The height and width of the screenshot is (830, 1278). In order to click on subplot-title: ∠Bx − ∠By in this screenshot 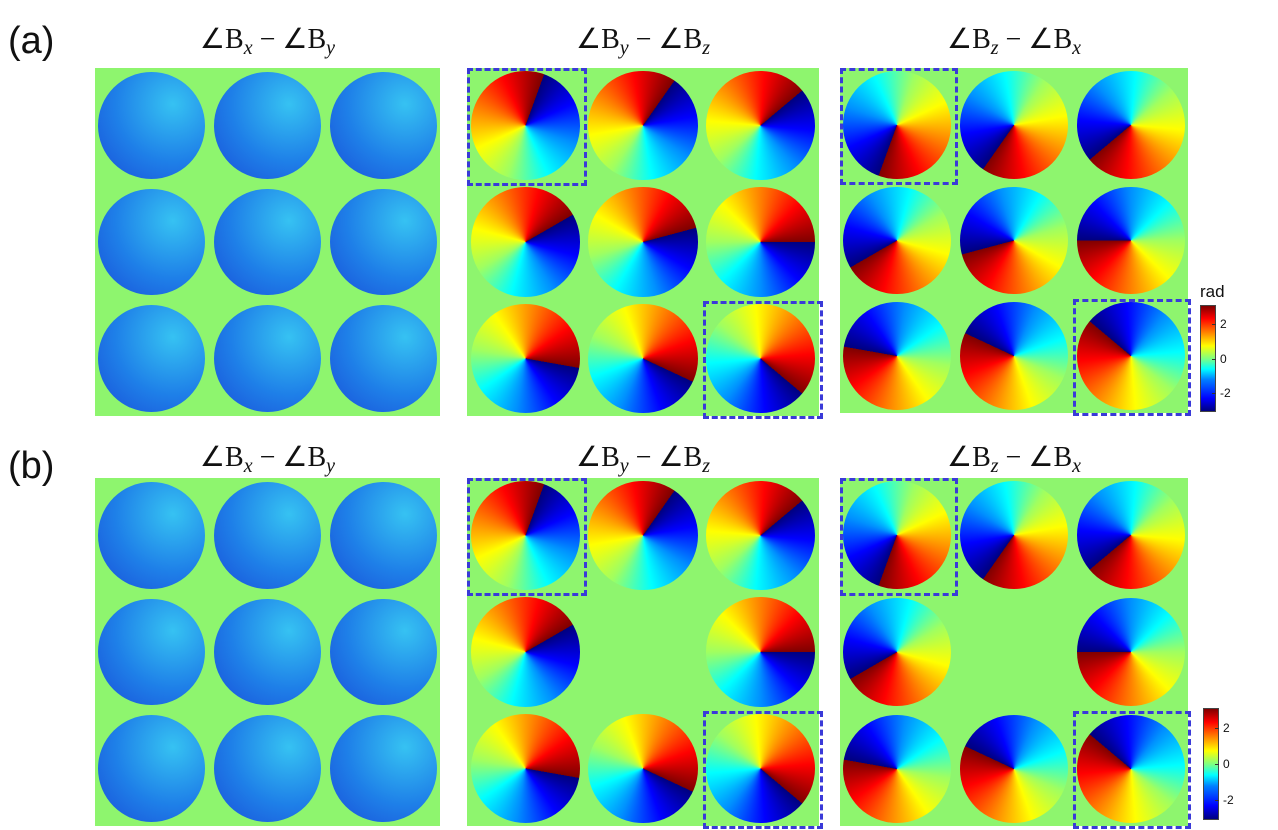, I will do `click(267, 459)`.